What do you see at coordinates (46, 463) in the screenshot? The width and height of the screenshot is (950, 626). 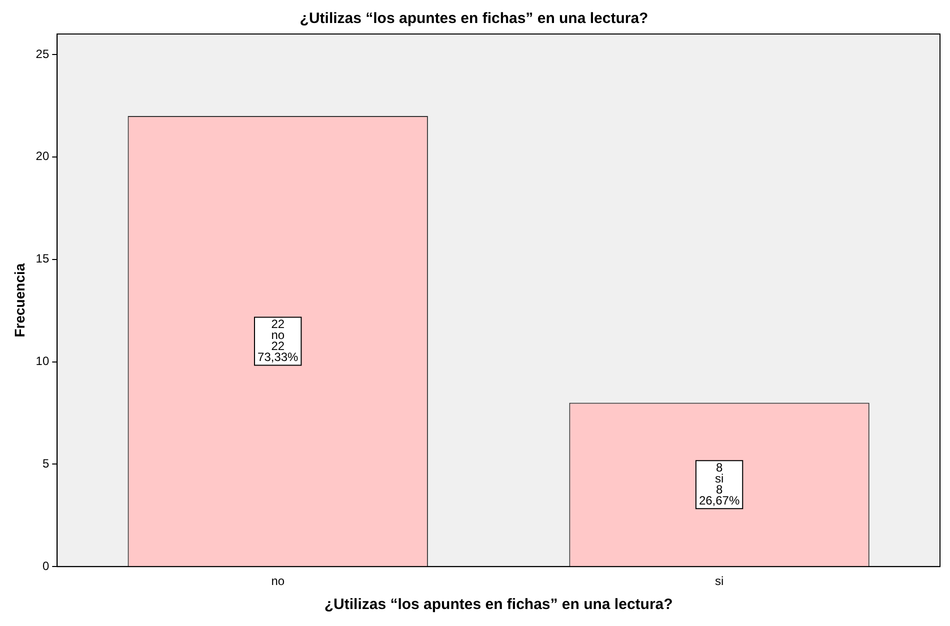 I see `y-tick-label: 5` at bounding box center [46, 463].